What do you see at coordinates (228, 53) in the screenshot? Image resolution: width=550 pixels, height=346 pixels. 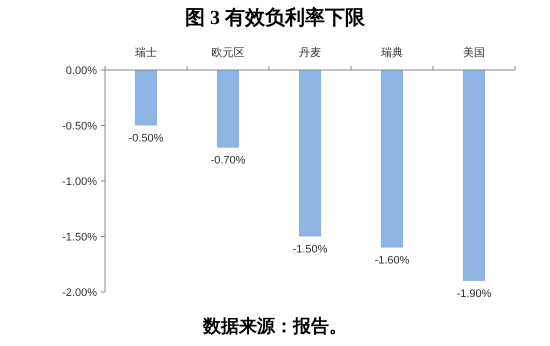 I see `x-tick-label: 欧元区` at bounding box center [228, 53].